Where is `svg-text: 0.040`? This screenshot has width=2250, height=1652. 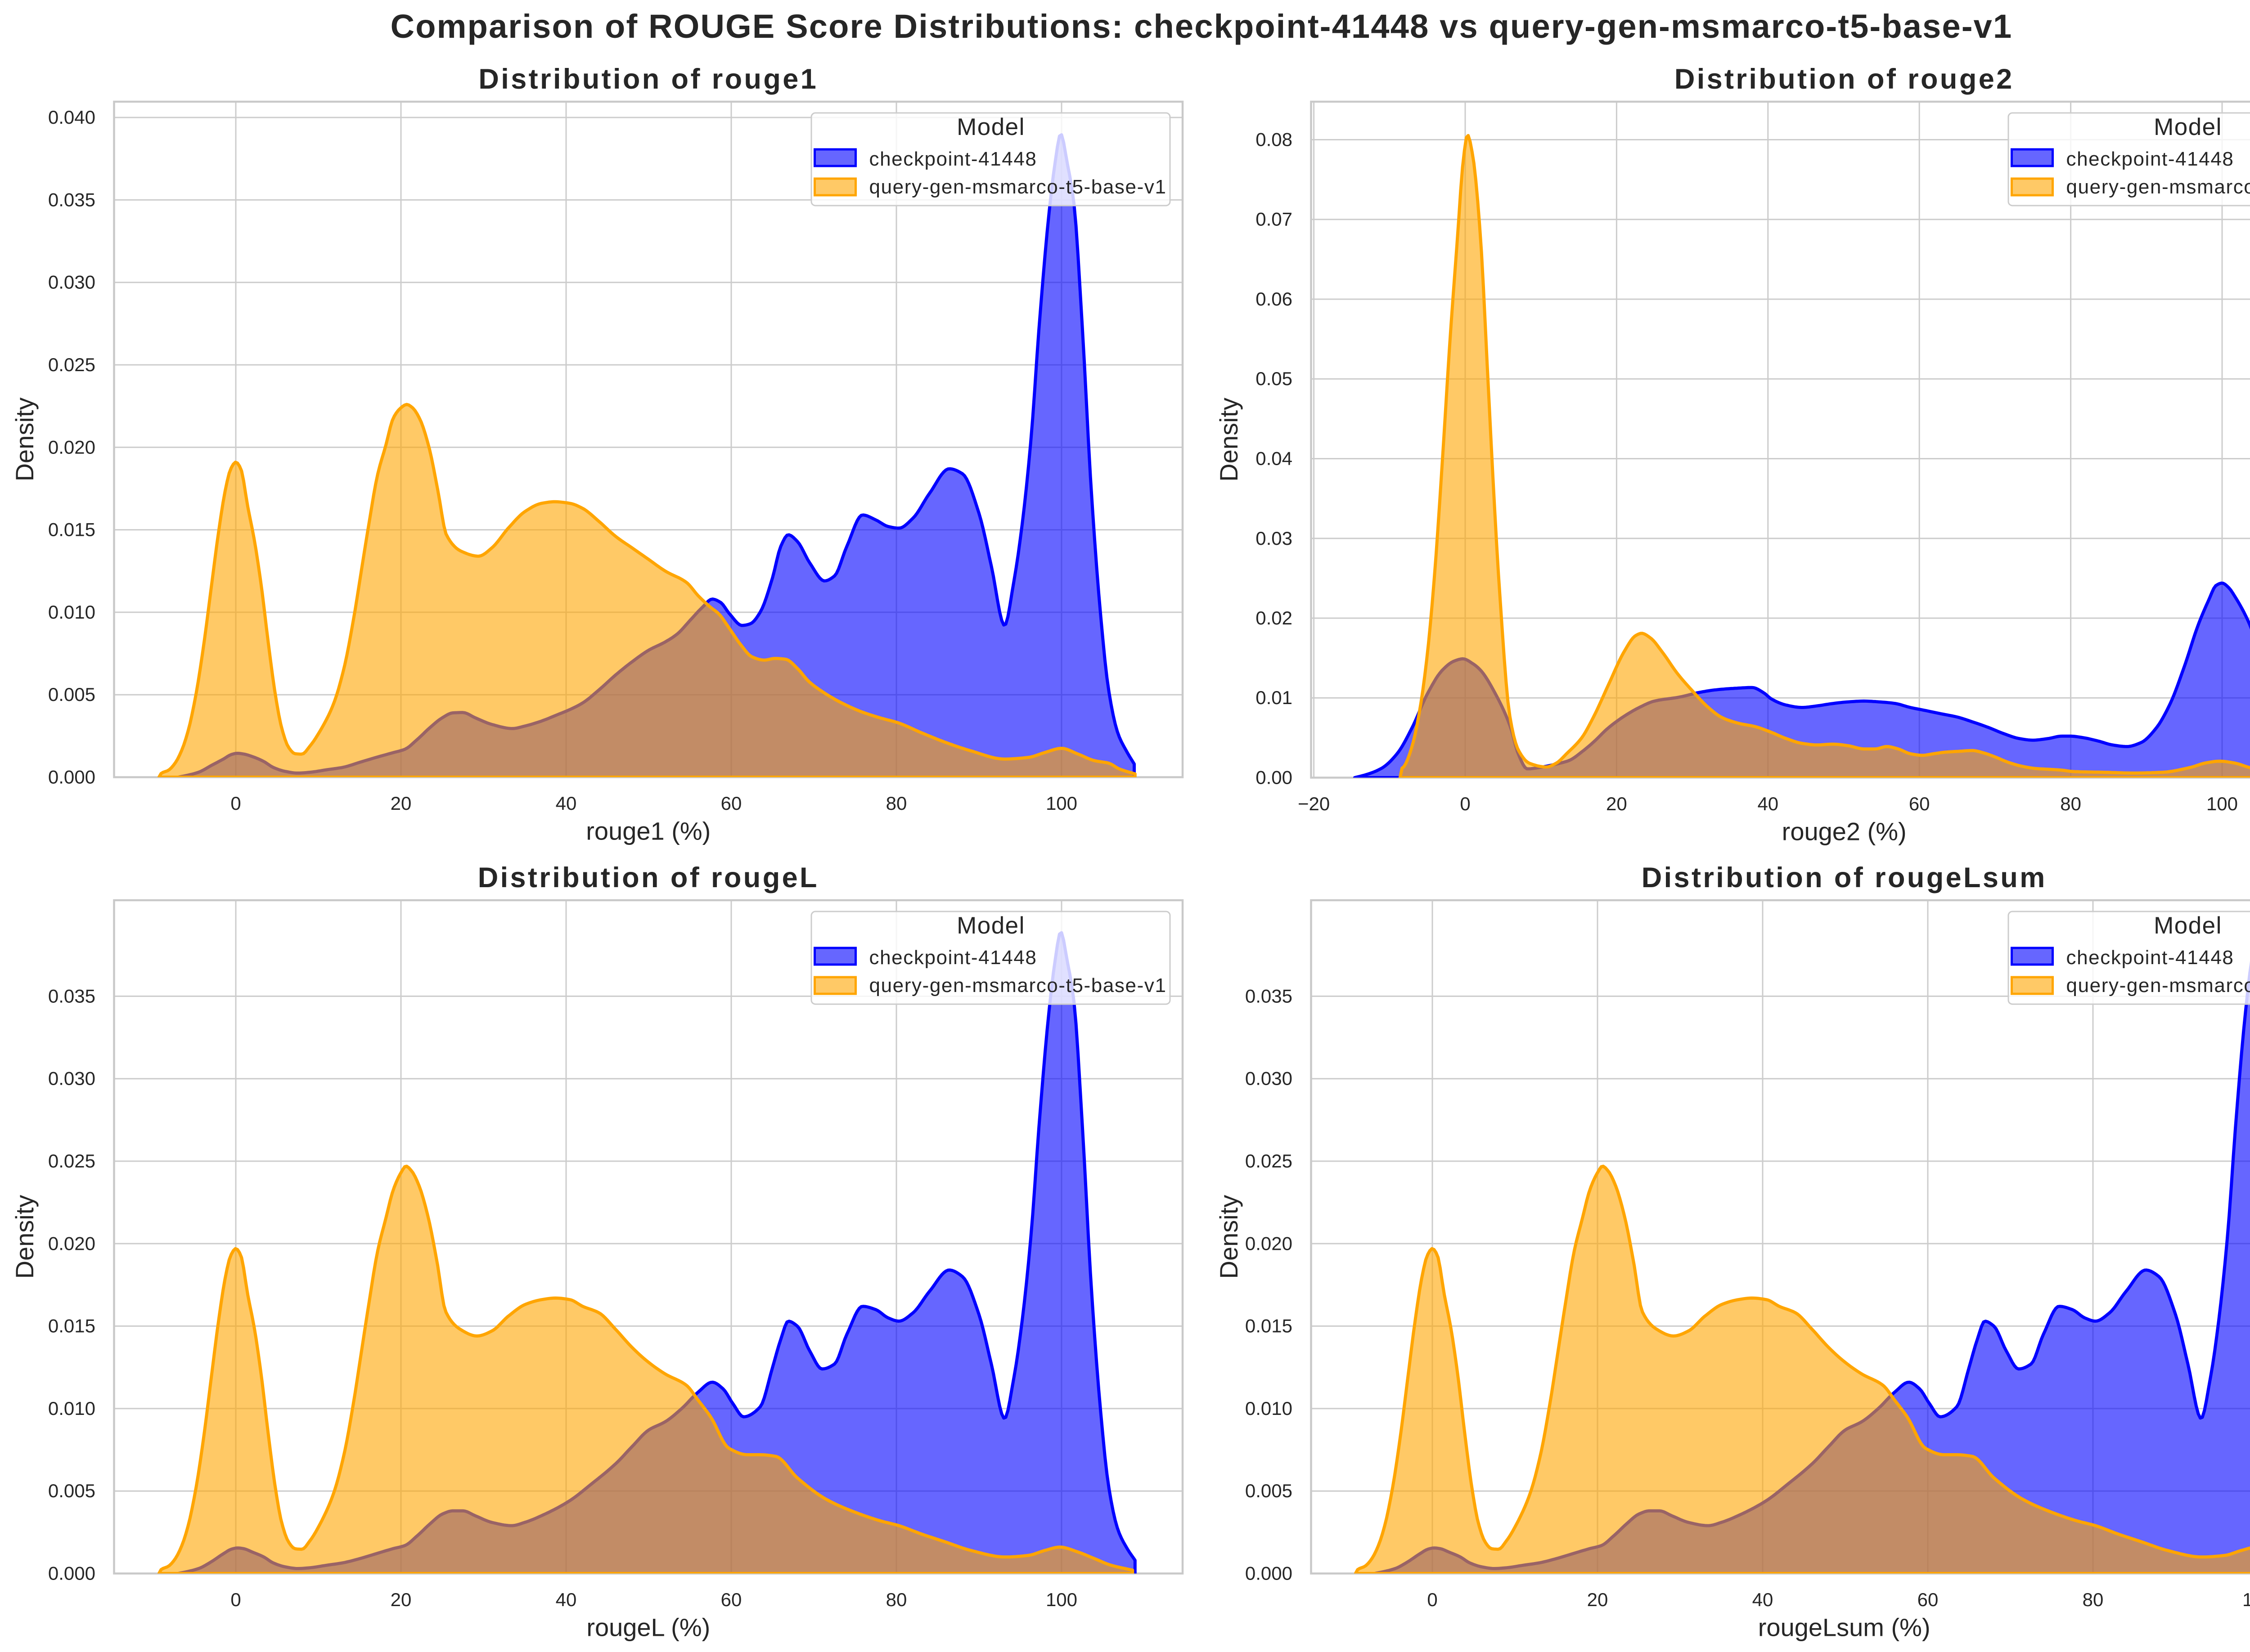 svg-text: 0.040 is located at coordinates (71, 118).